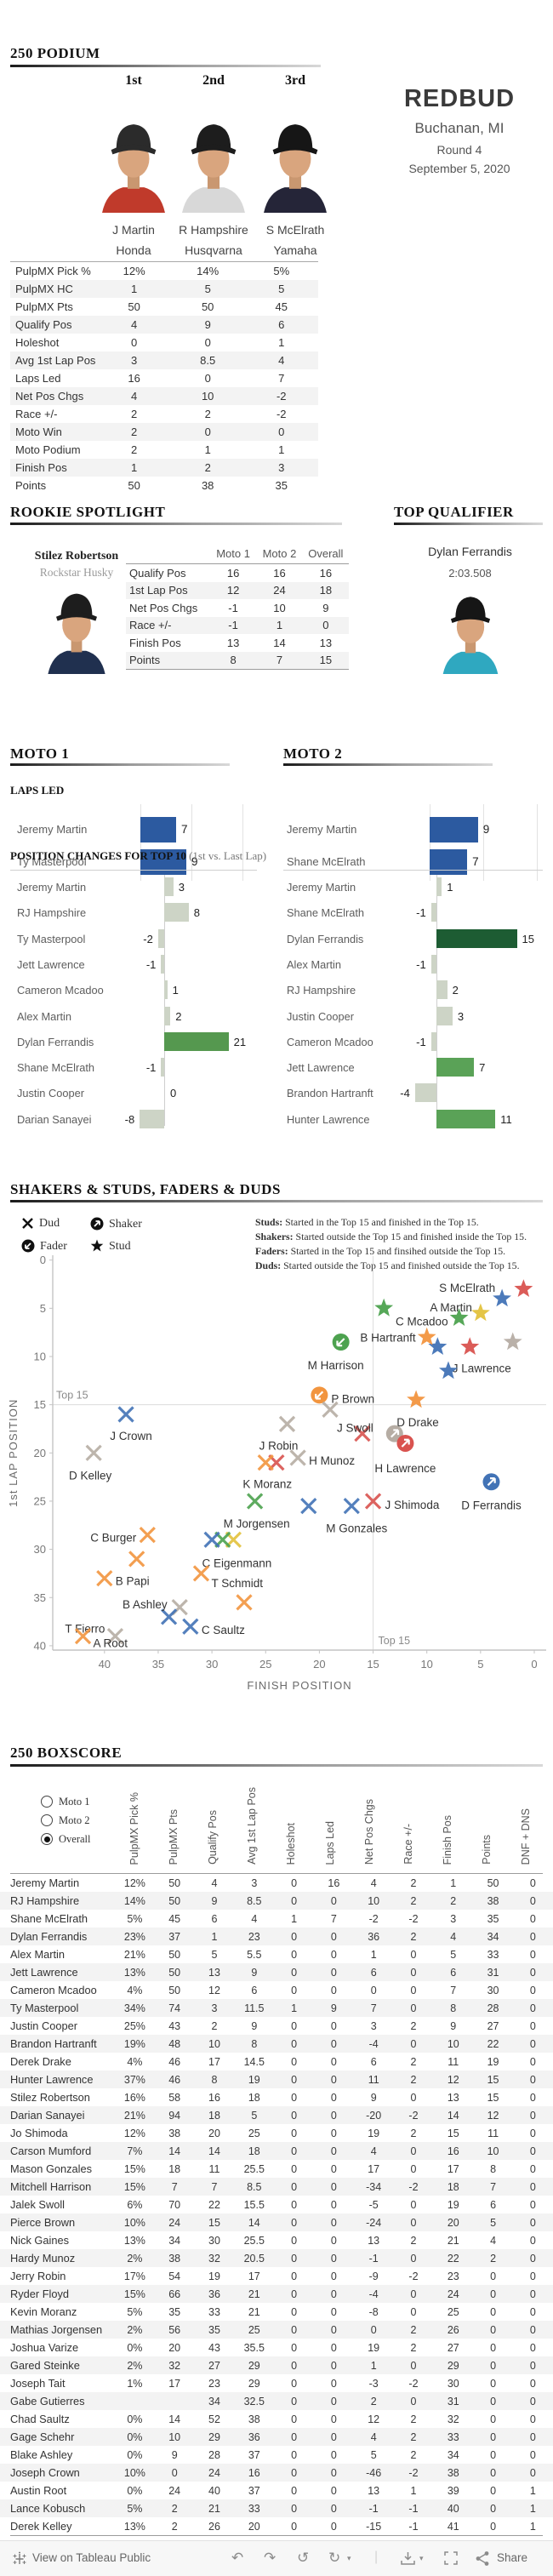 This screenshot has height=2576, width=553. I want to click on revert-icon: ↺, so click(303, 2558).